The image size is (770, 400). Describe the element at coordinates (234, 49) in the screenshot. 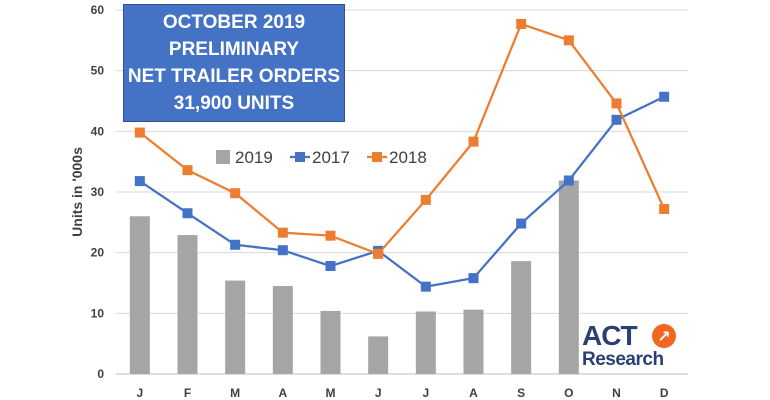

I see `title-line-2: PRELIMINARY` at that location.